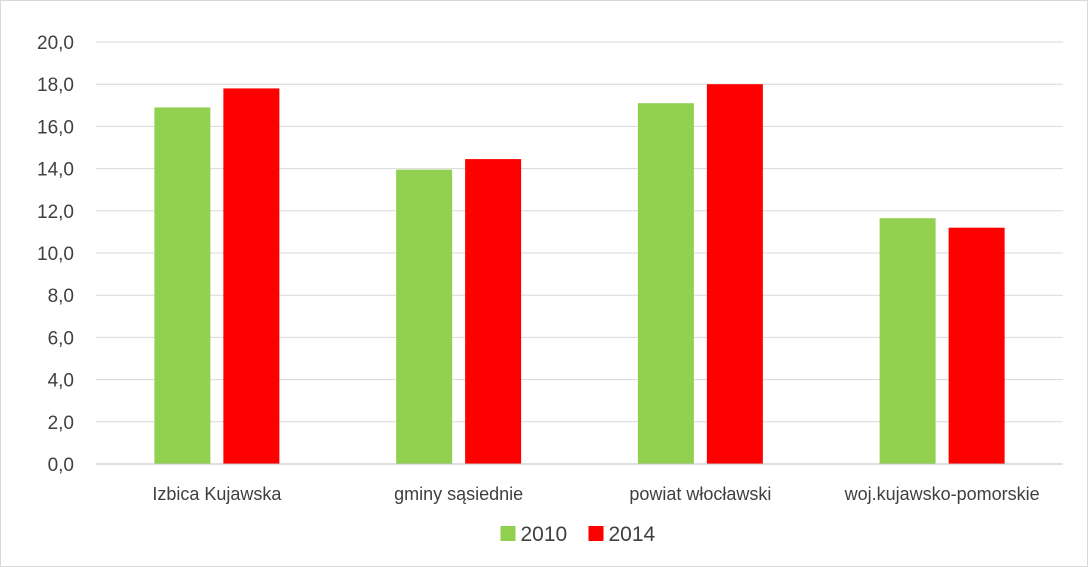 This screenshot has height=567, width=1088. I want to click on y-tick-label: 0,0, so click(61, 465).